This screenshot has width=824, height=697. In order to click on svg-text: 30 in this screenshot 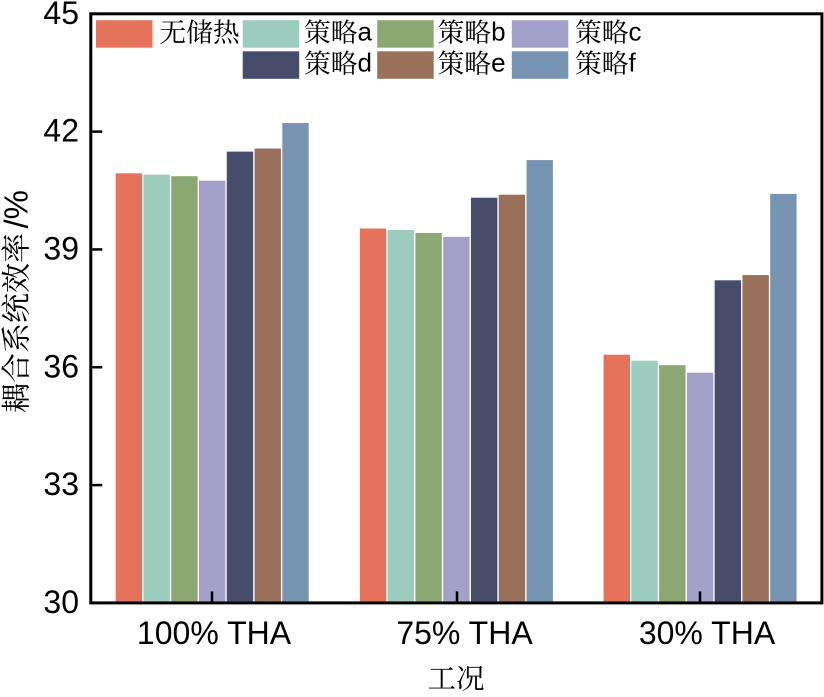, I will do `click(61, 602)`.